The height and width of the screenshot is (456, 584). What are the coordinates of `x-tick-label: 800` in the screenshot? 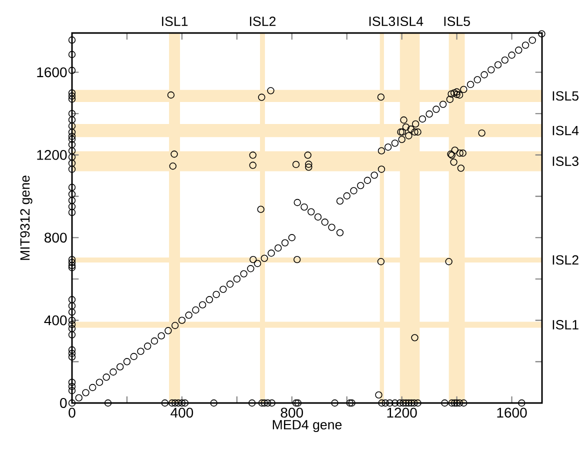 It's located at (292, 413).